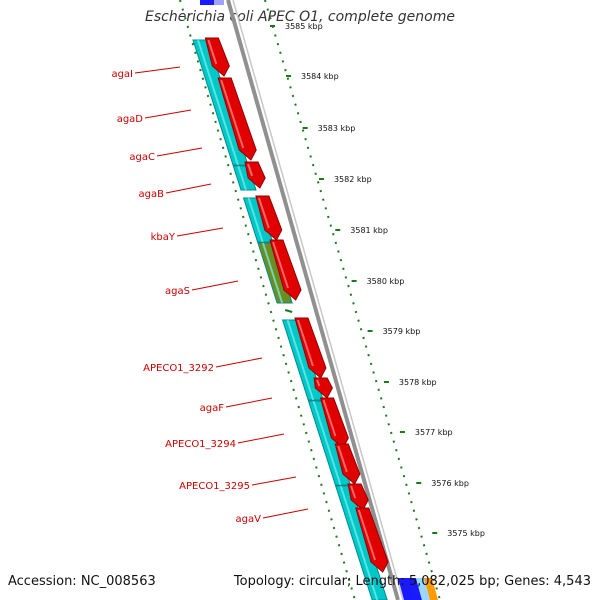 The image size is (600, 600). What do you see at coordinates (177, 291) in the screenshot?
I see `gene-label: agaS` at bounding box center [177, 291].